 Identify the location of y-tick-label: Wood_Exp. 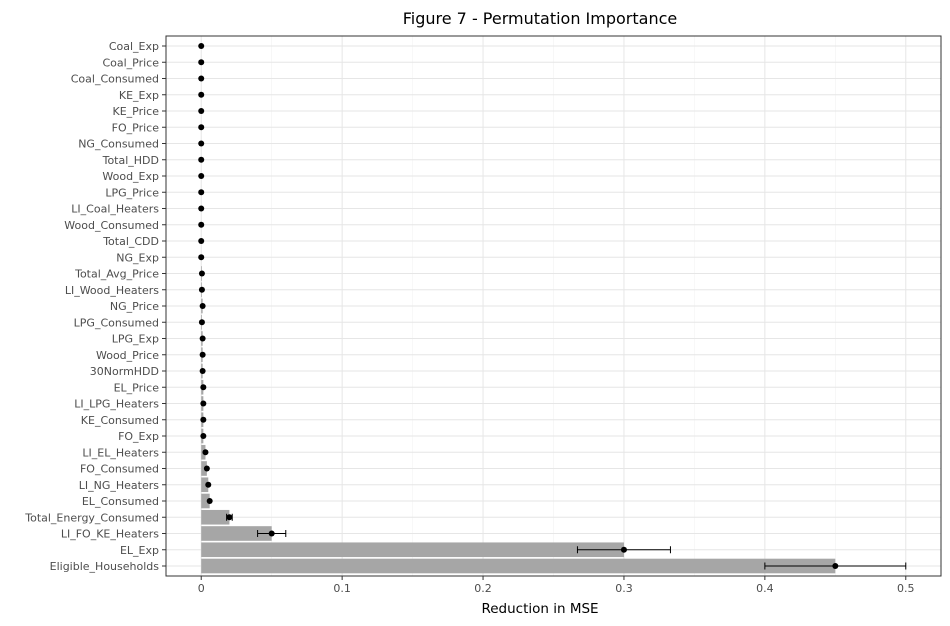
(130, 176).